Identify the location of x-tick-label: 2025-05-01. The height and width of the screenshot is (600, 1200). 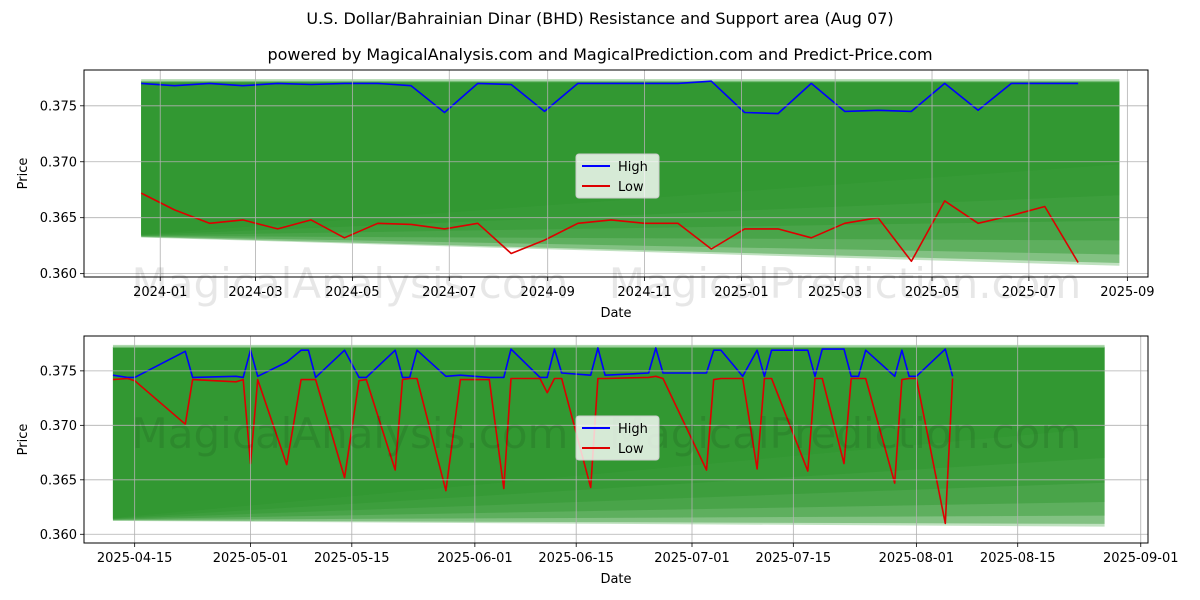
(251, 558).